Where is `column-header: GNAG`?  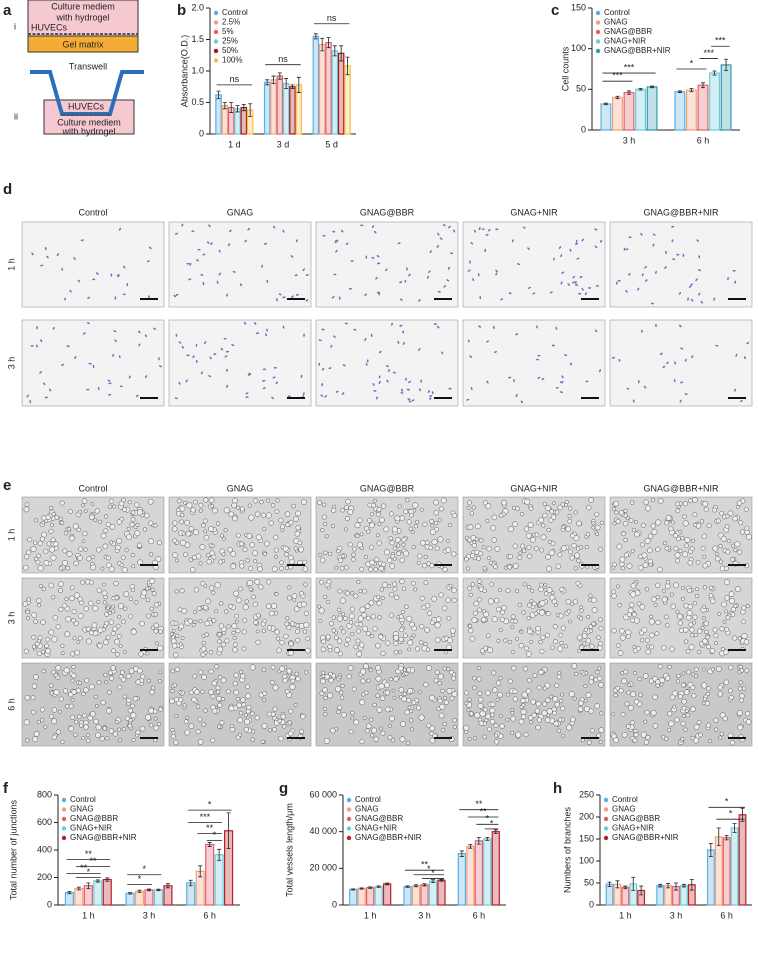
column-header: GNAG is located at coordinates (240, 212).